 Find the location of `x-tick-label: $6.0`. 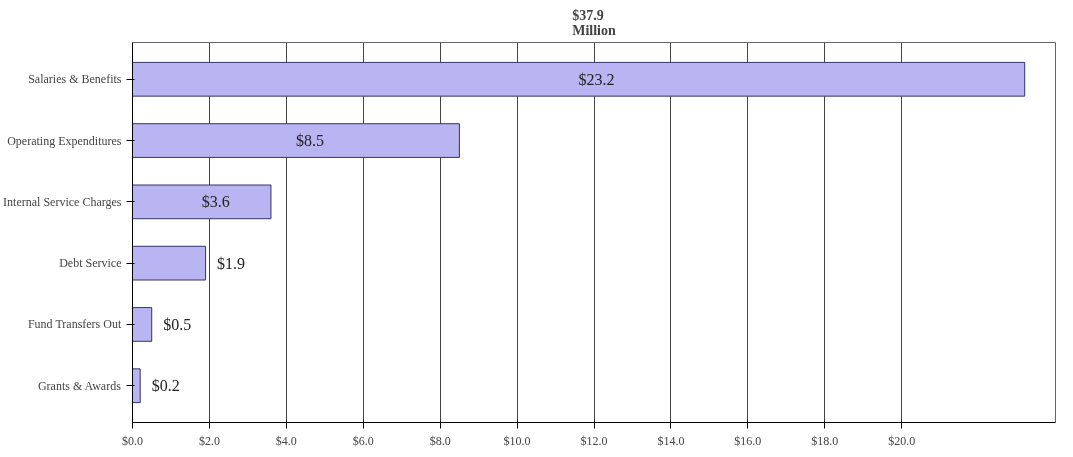

x-tick-label: $6.0 is located at coordinates (363, 440).